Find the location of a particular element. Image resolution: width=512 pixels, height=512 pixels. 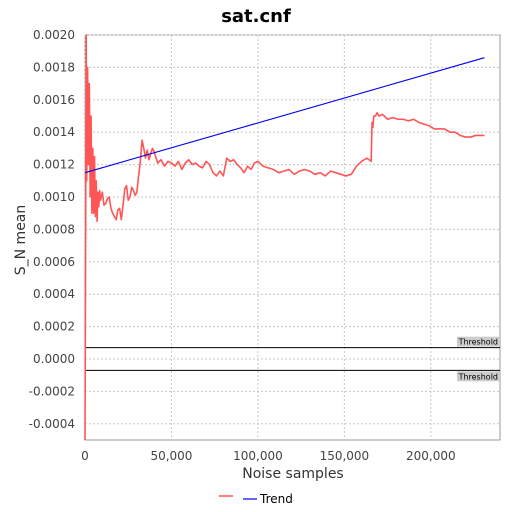

x-tick-label: 100,000 is located at coordinates (258, 456).